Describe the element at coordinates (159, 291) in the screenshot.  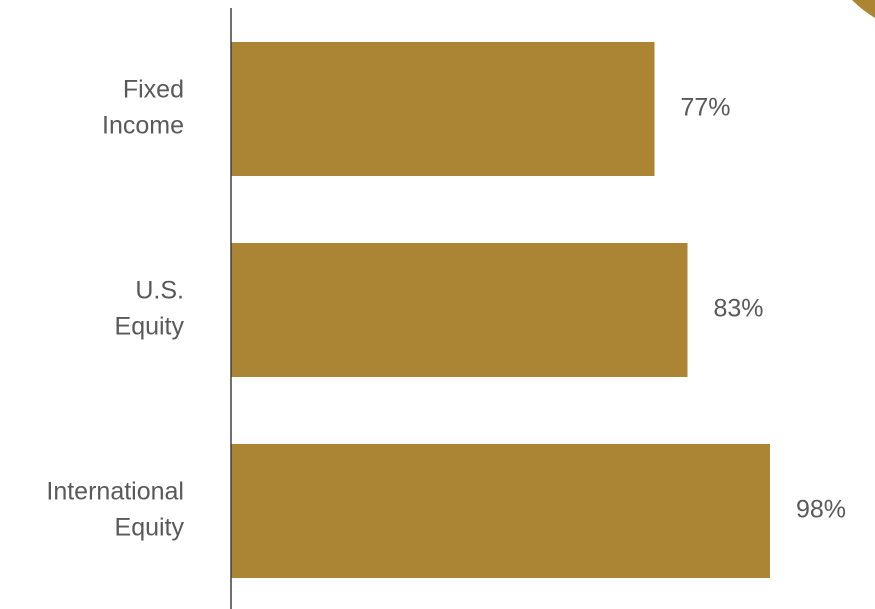
I see `category-label-line: U.S.` at that location.